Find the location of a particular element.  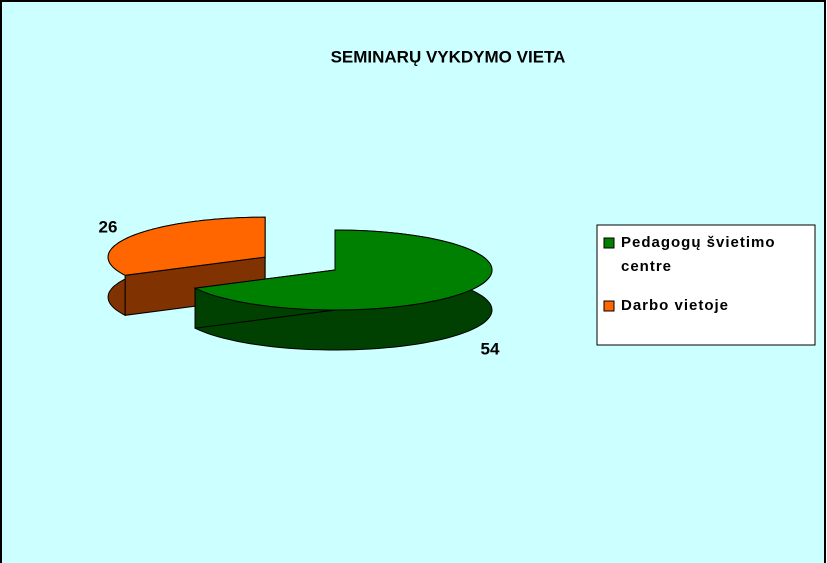

data-label: 26 is located at coordinates (108, 226).